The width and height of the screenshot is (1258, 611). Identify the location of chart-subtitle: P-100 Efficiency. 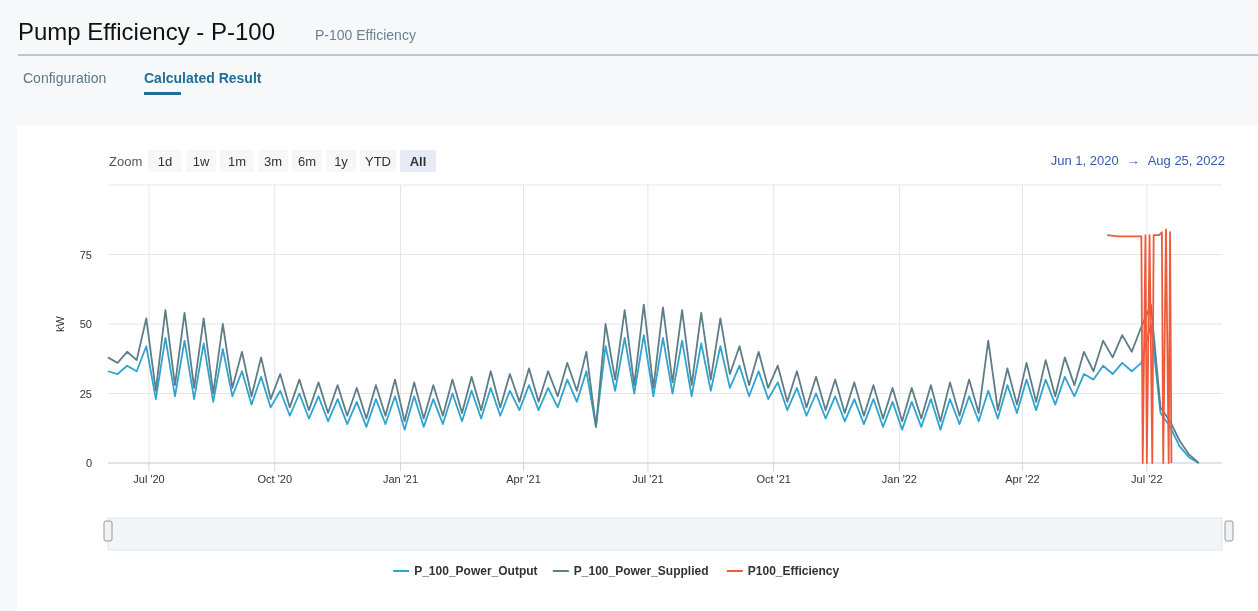
(365, 35).